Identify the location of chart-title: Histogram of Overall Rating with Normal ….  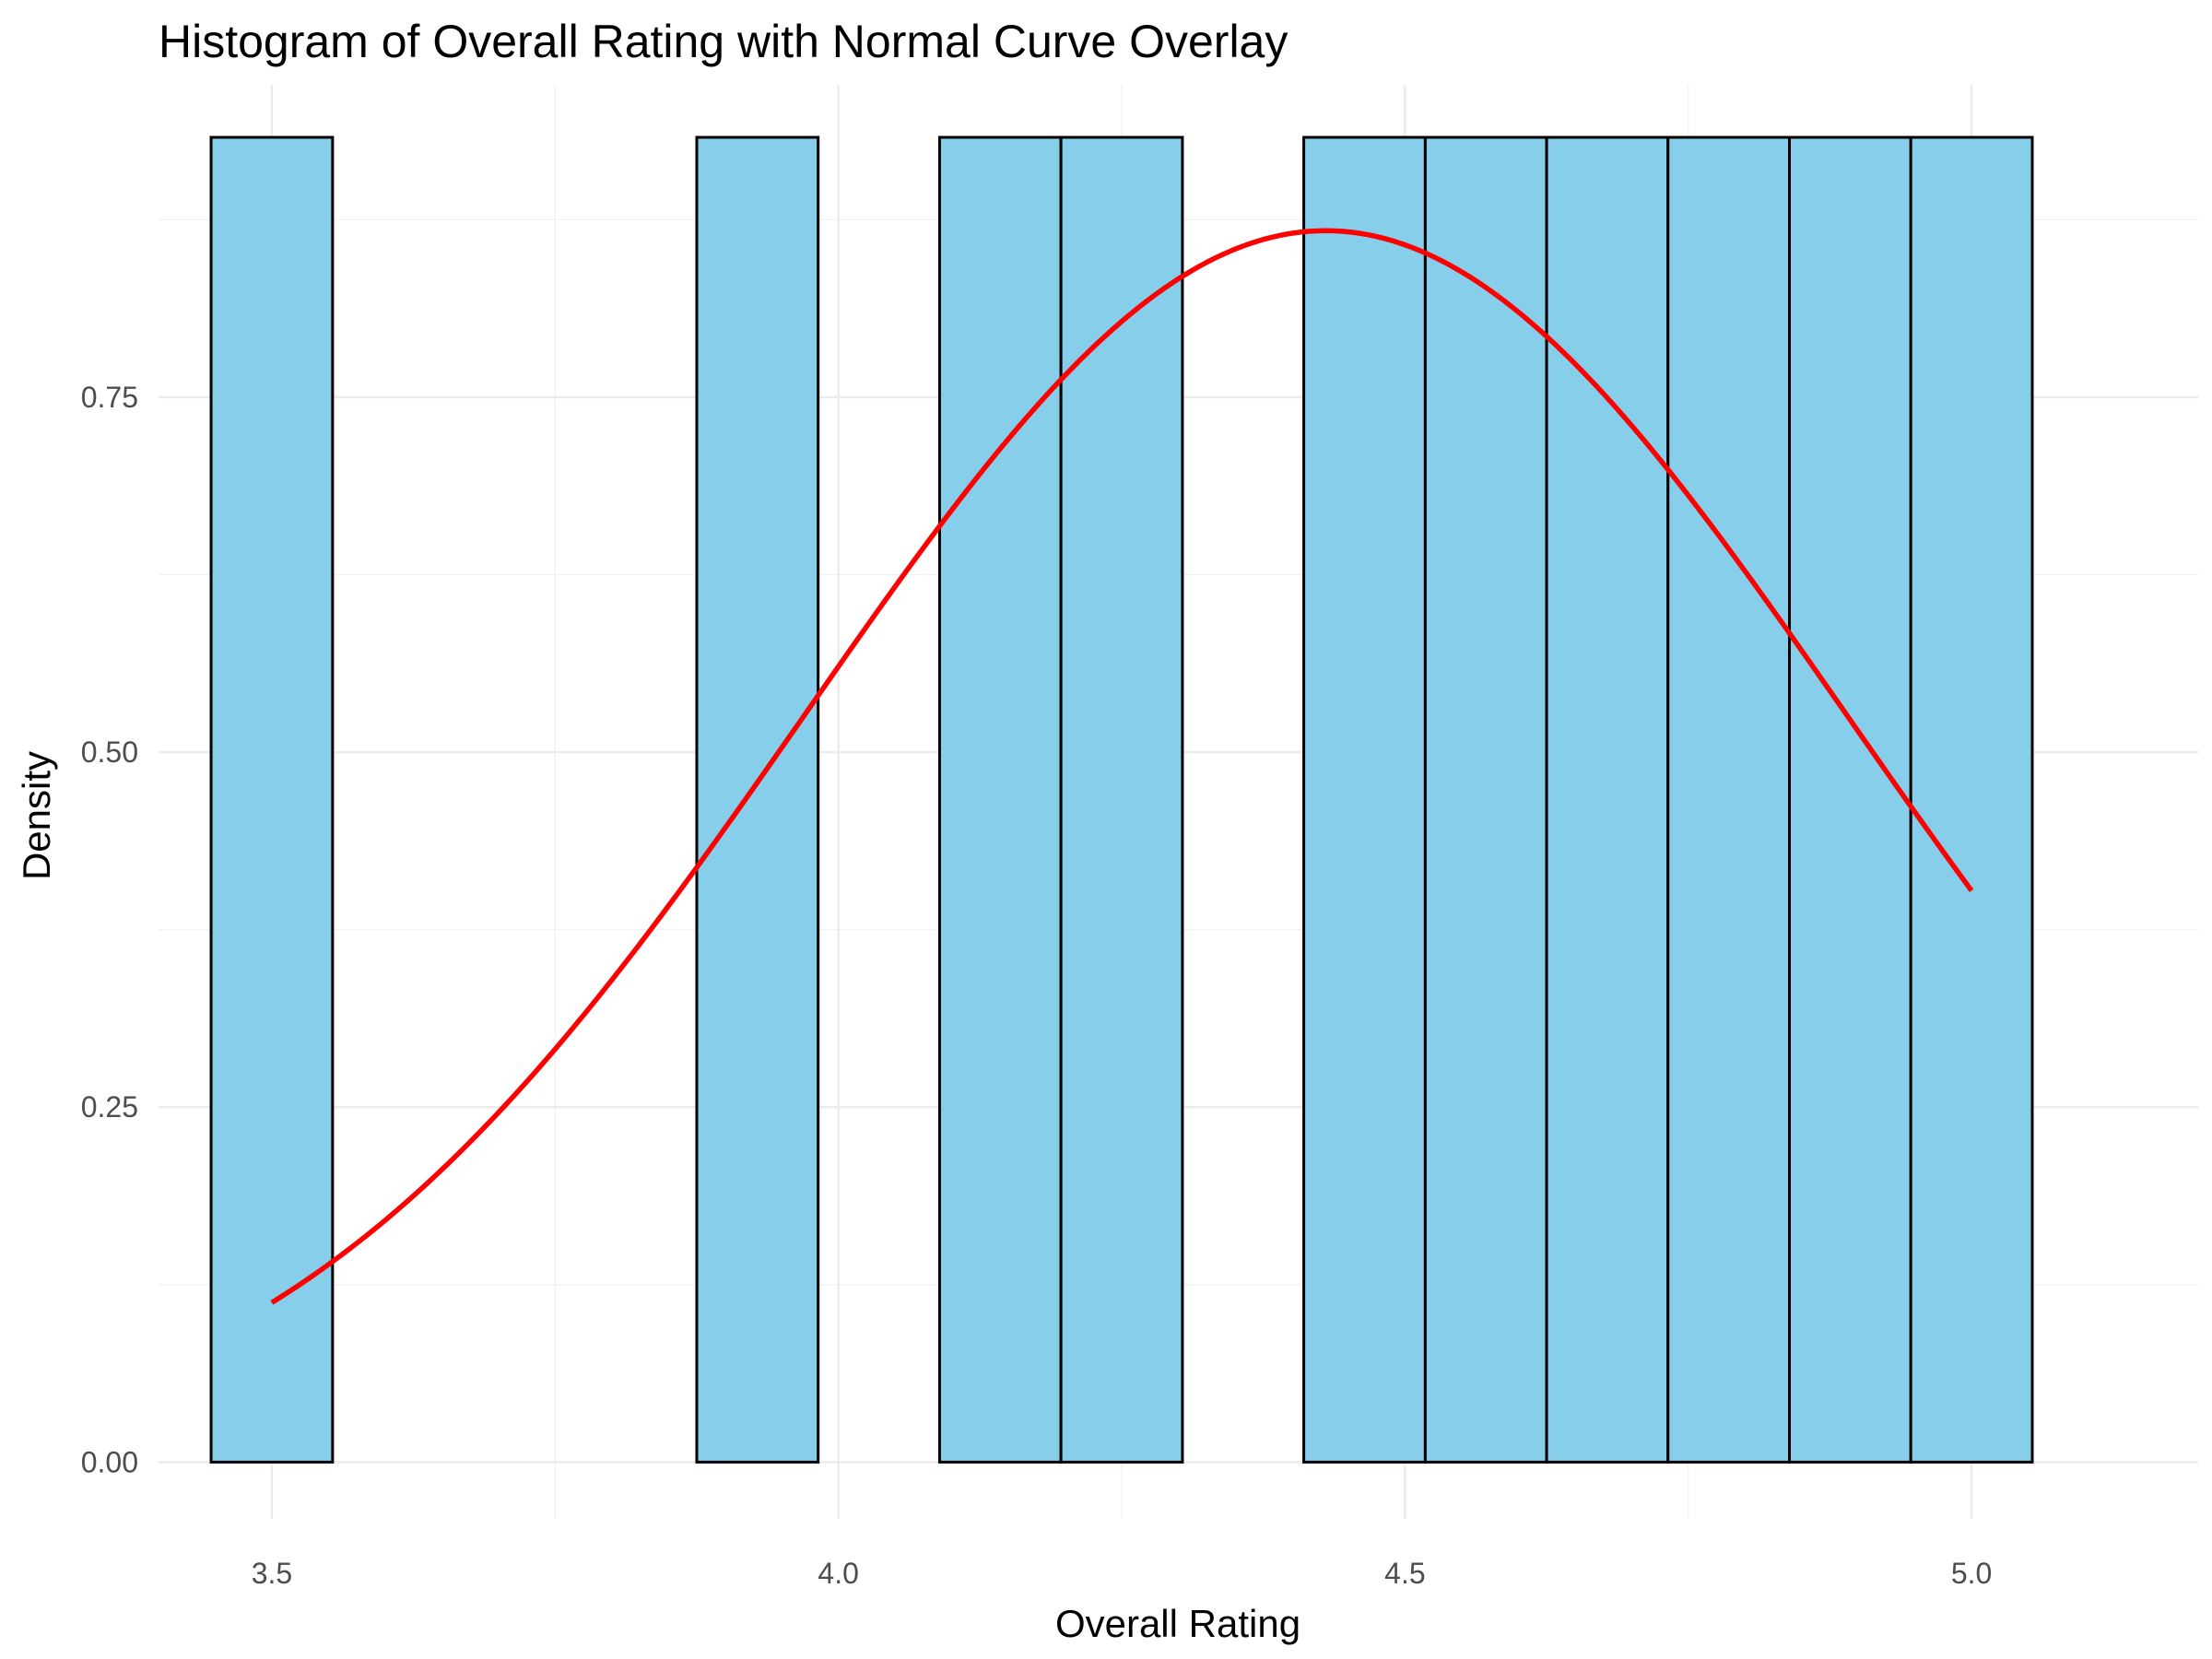
(723, 41).